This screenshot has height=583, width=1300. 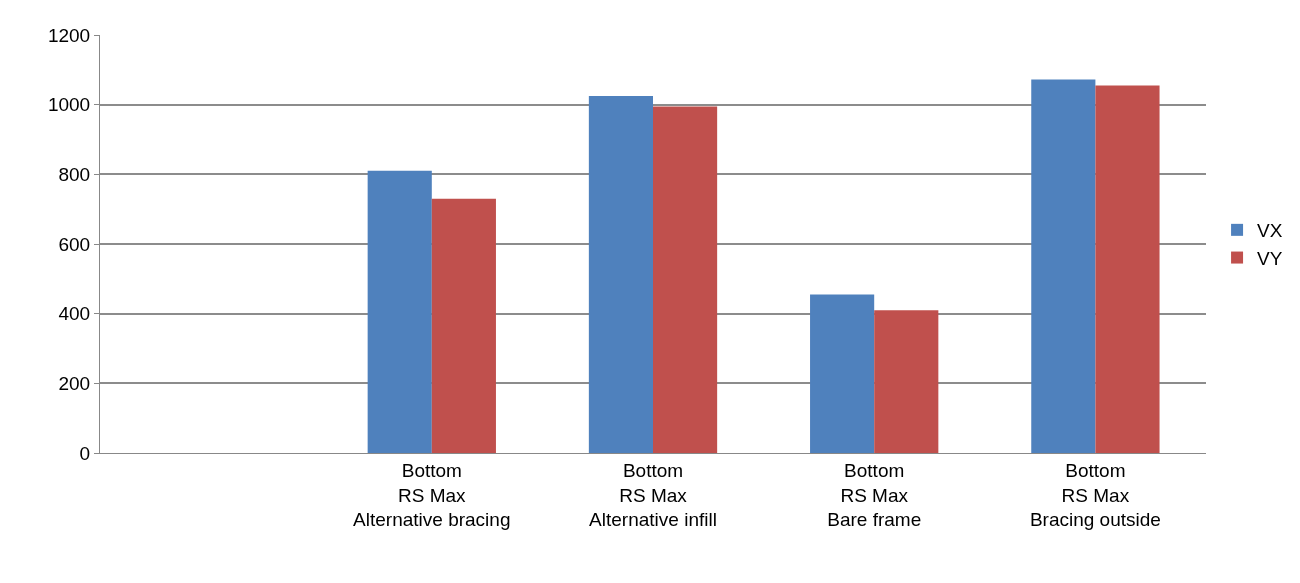 I want to click on legend-label: VY, so click(x=1270, y=258).